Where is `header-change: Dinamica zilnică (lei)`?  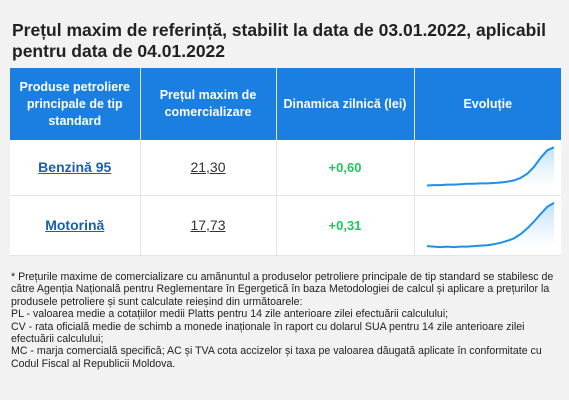 header-change: Dinamica zilnică (lei) is located at coordinates (345, 104).